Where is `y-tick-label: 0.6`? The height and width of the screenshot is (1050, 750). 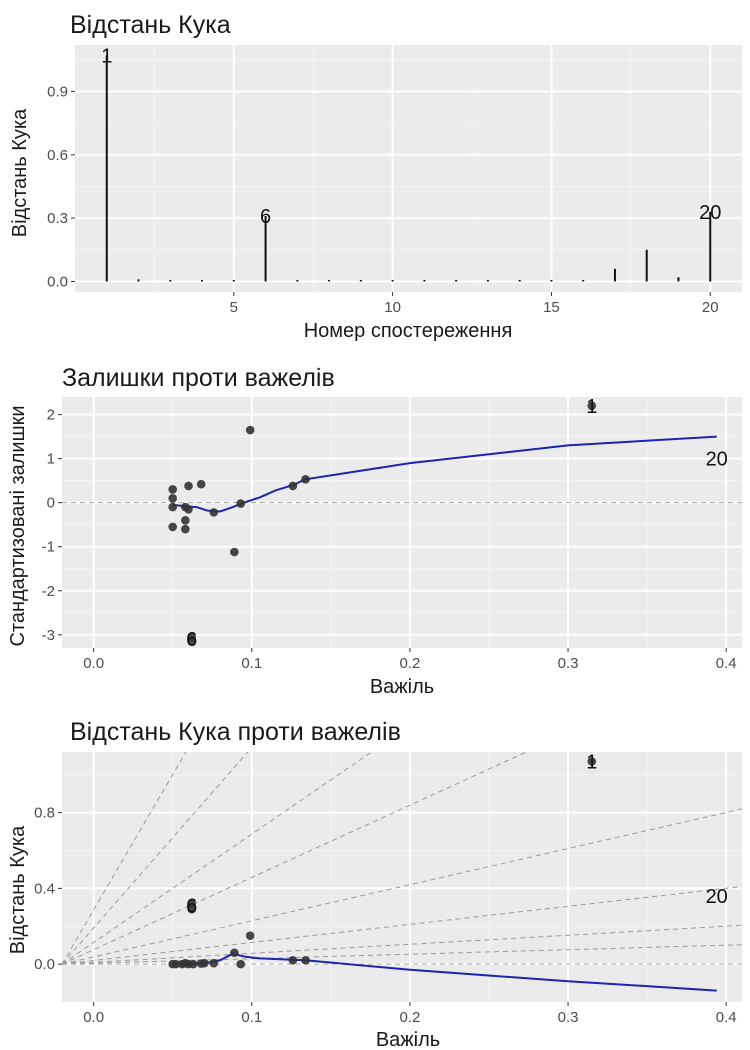
y-tick-label: 0.6 is located at coordinates (57, 155).